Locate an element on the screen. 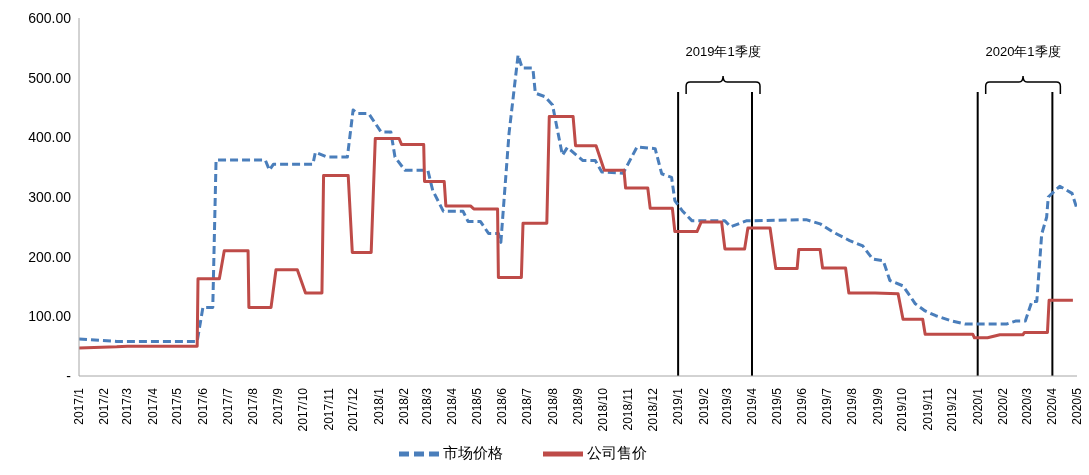  x-tick-label: 2020/3 is located at coordinates (1026, 406).